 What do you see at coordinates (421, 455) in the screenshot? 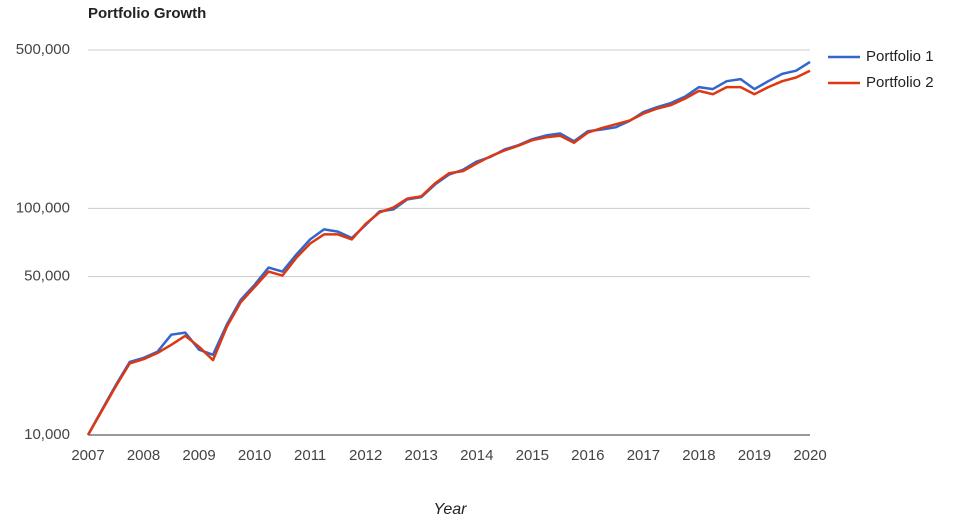
I see `x-tick-label: 2013` at bounding box center [421, 455].